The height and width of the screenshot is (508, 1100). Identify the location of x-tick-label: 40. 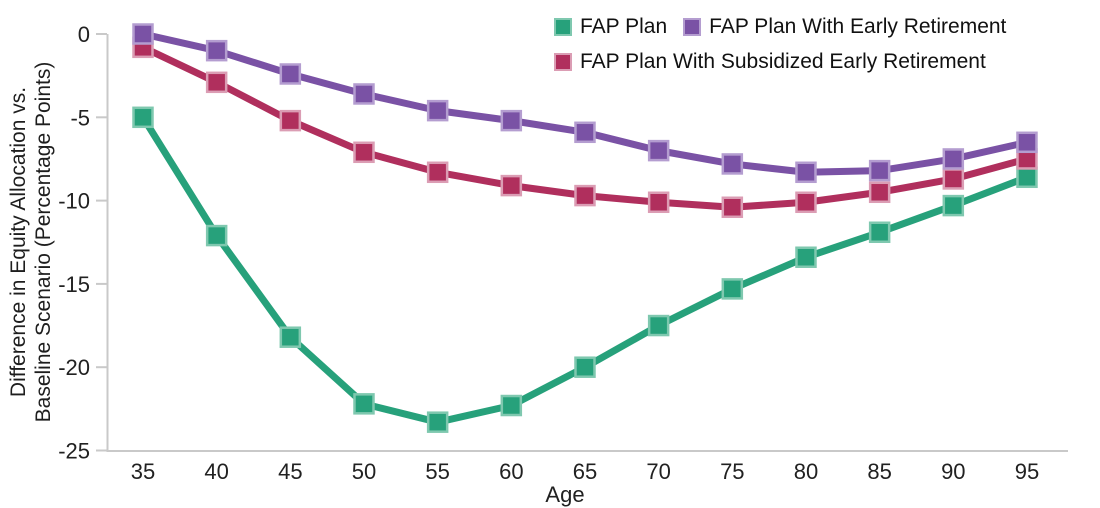
(216, 471).